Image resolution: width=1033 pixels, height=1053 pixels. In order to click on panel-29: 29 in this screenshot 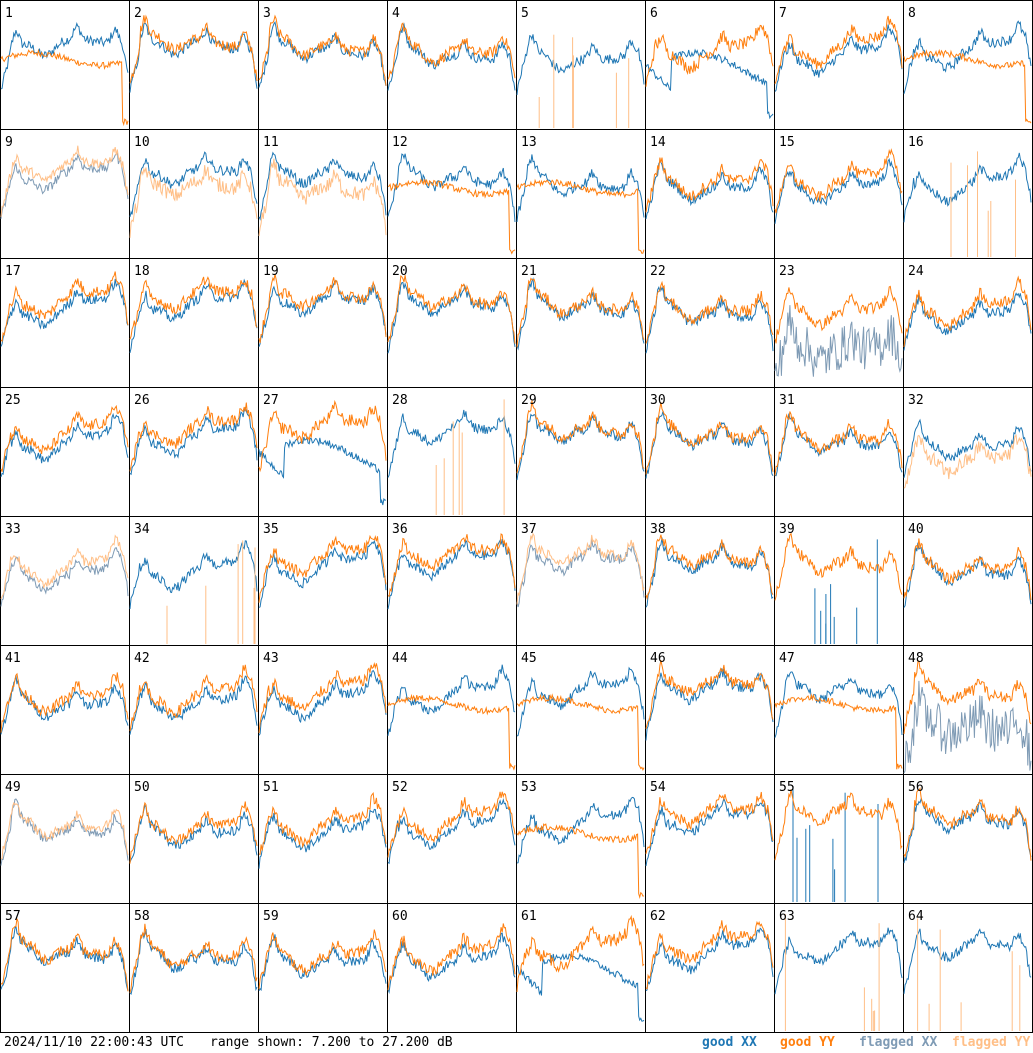, I will do `click(581, 452)`.